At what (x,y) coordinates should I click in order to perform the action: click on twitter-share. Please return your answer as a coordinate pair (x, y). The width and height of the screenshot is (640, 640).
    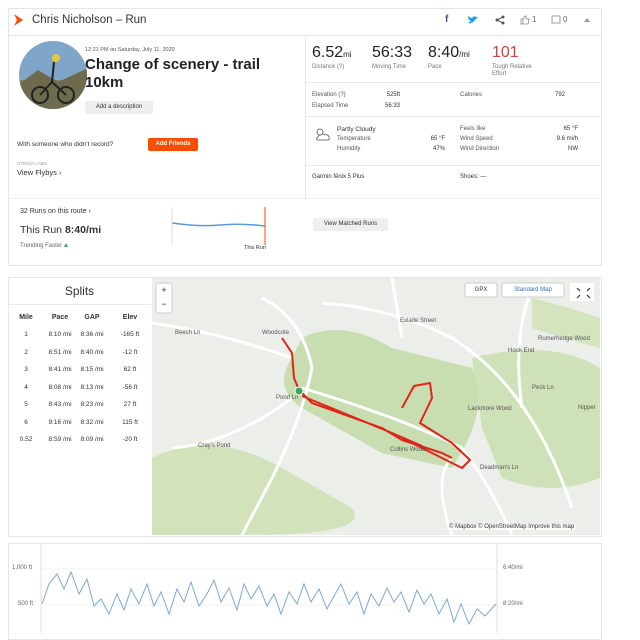
    Looking at the image, I should click on (473, 20).